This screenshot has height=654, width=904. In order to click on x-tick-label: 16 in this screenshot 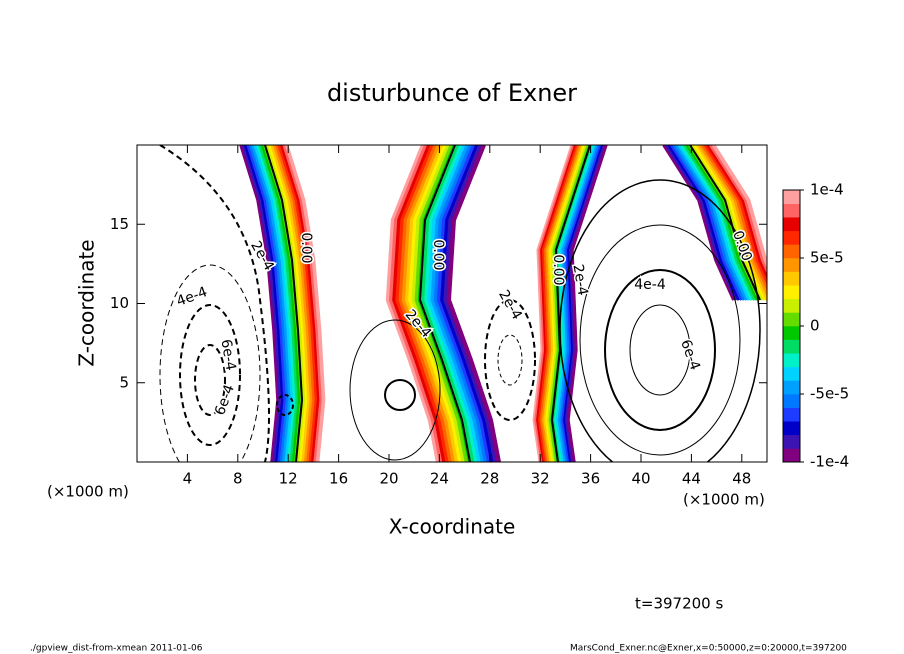, I will do `click(338, 479)`.